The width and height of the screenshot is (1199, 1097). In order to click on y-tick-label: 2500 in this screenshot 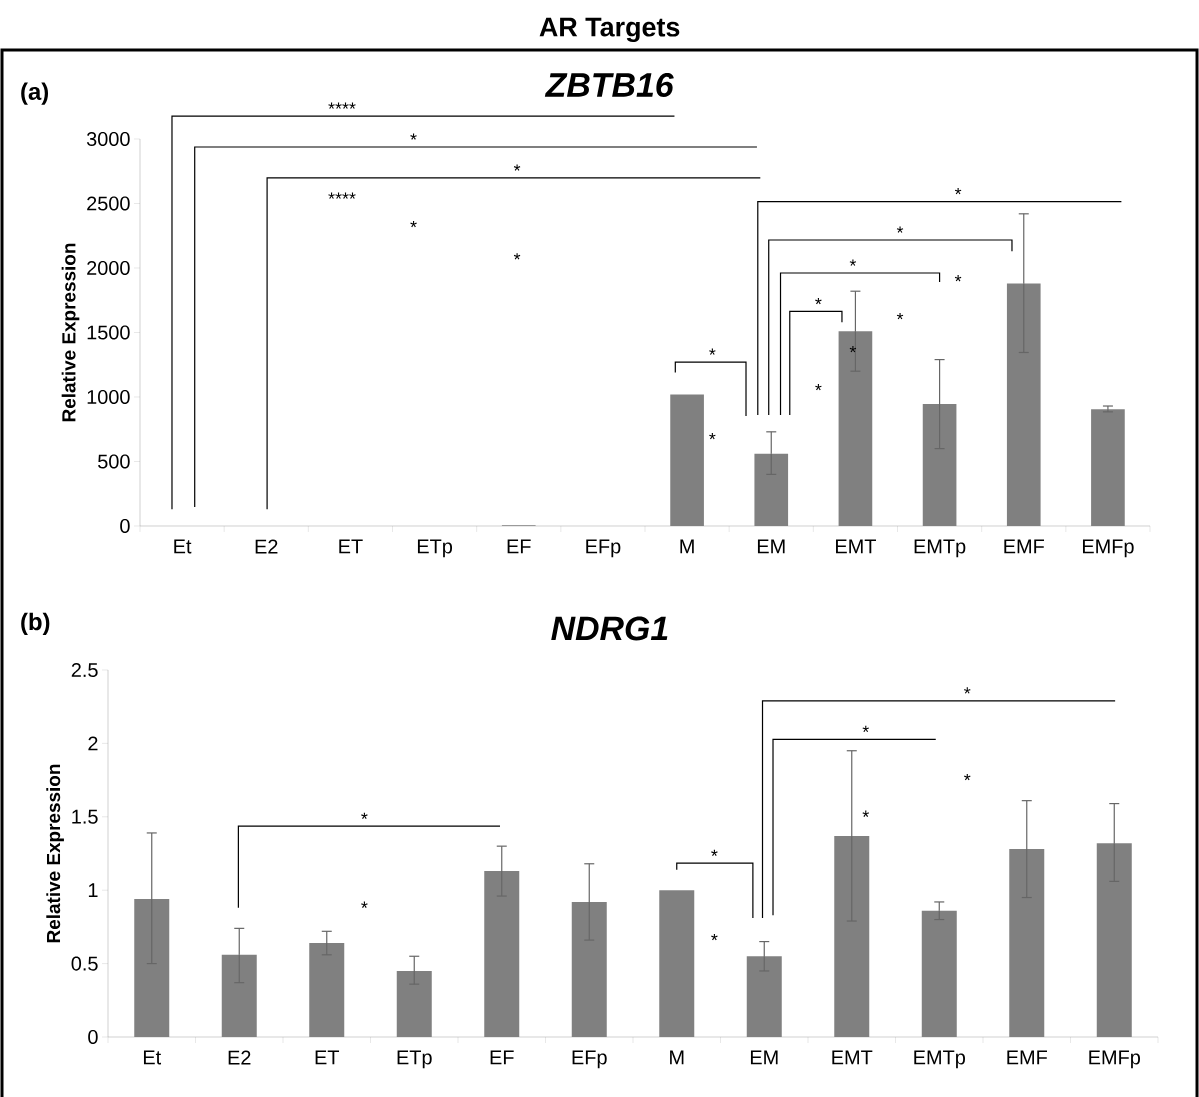, I will do `click(108, 203)`.